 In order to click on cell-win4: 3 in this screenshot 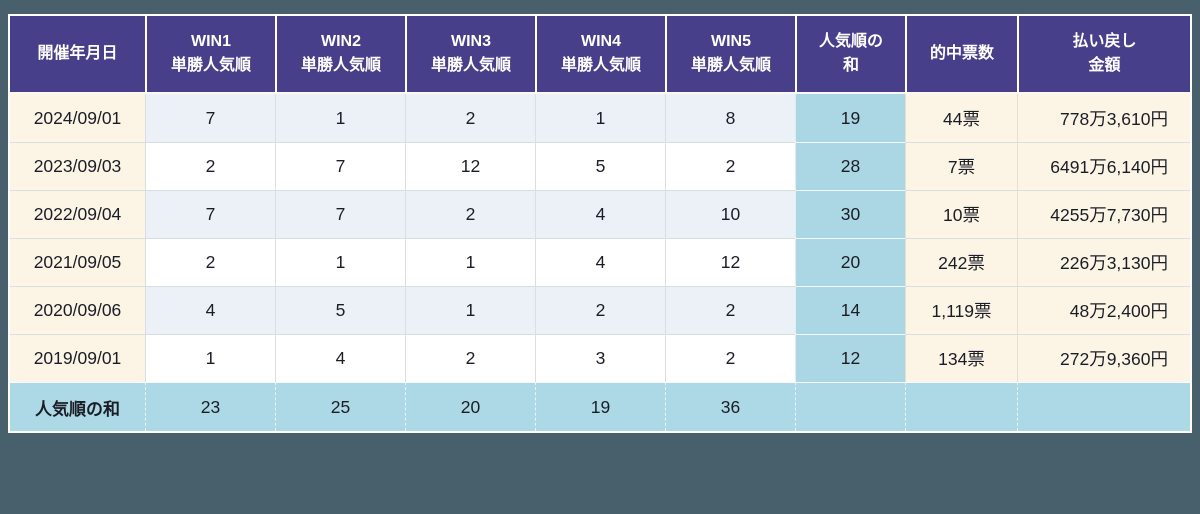, I will do `click(600, 358)`.